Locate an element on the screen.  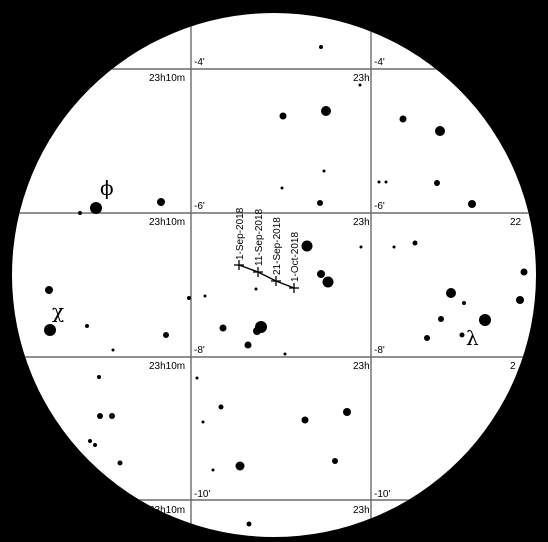
ra-label-23h10m-mid: 23h10m is located at coordinates (167, 222).